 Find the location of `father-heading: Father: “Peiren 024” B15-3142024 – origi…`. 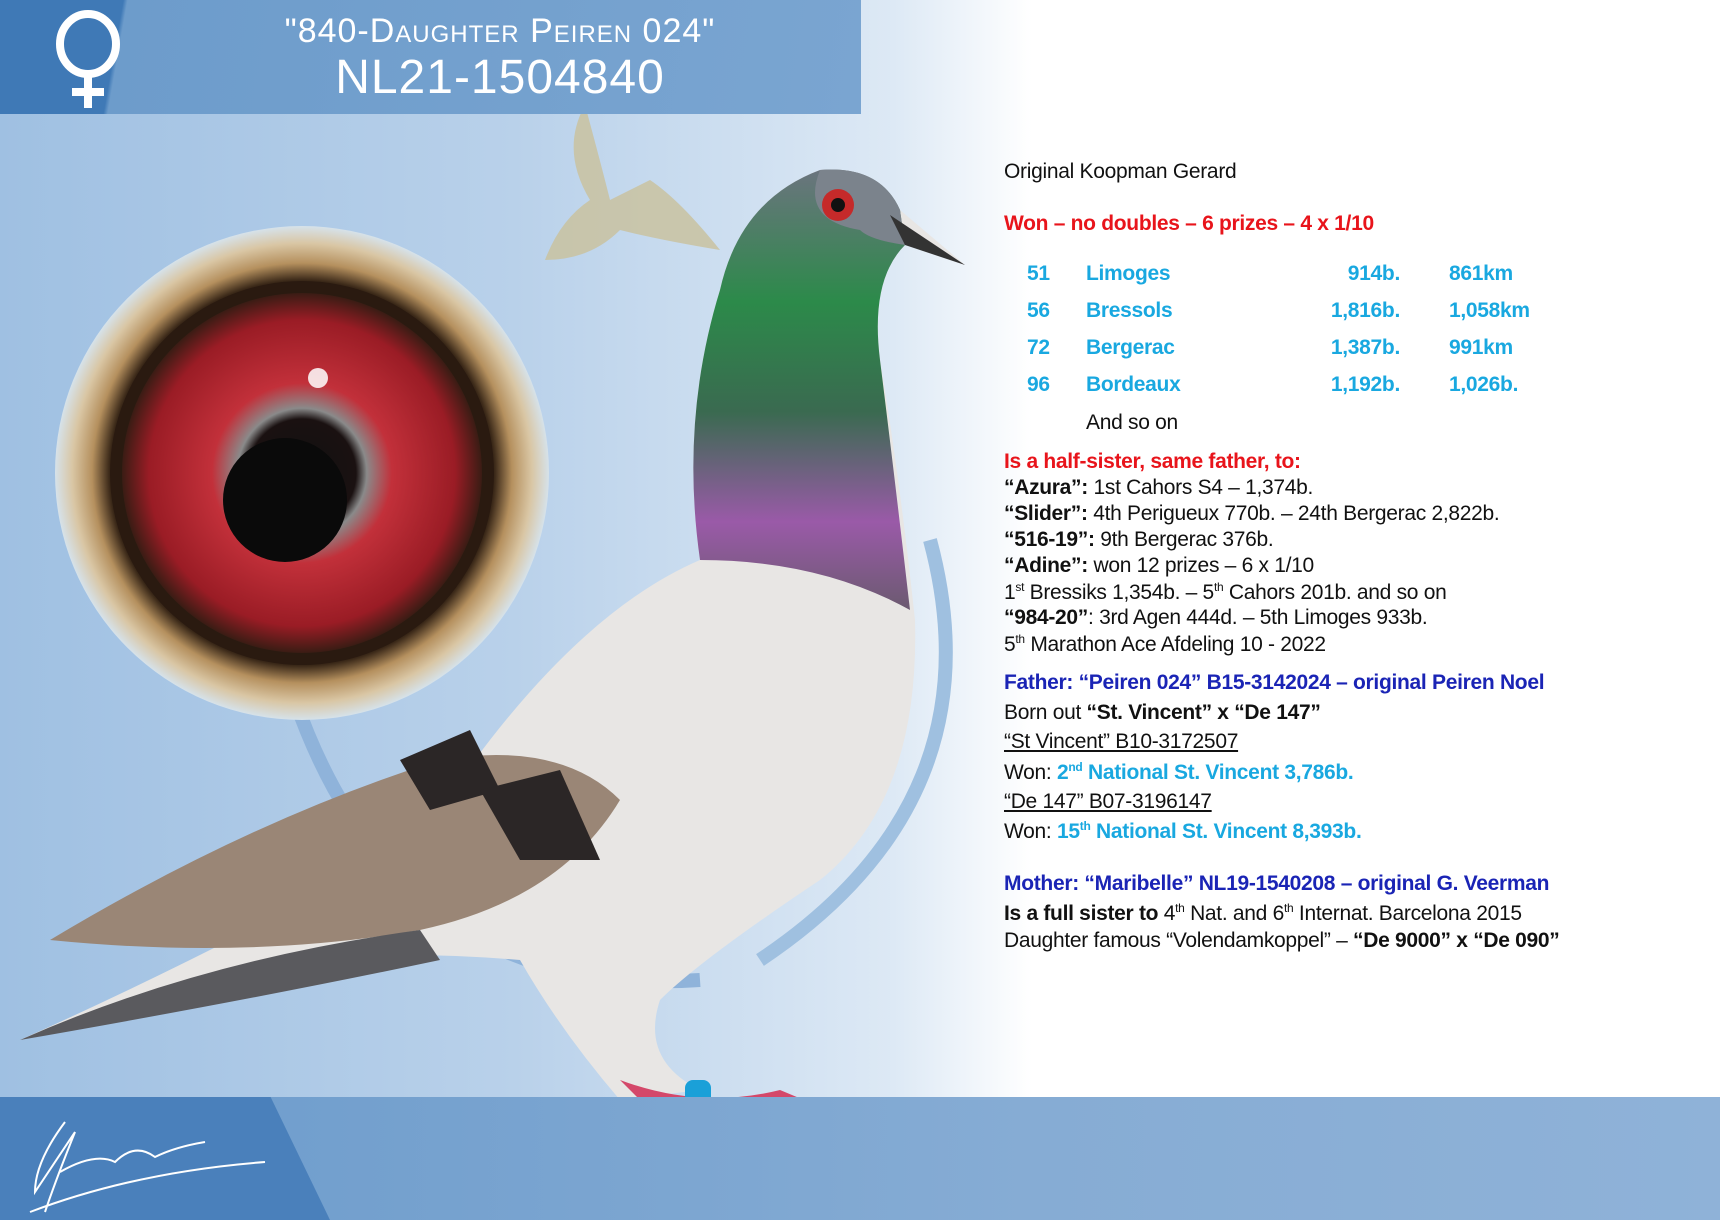

father-heading: Father: “Peiren 024” B15-3142024 – origi… is located at coordinates (1274, 682).